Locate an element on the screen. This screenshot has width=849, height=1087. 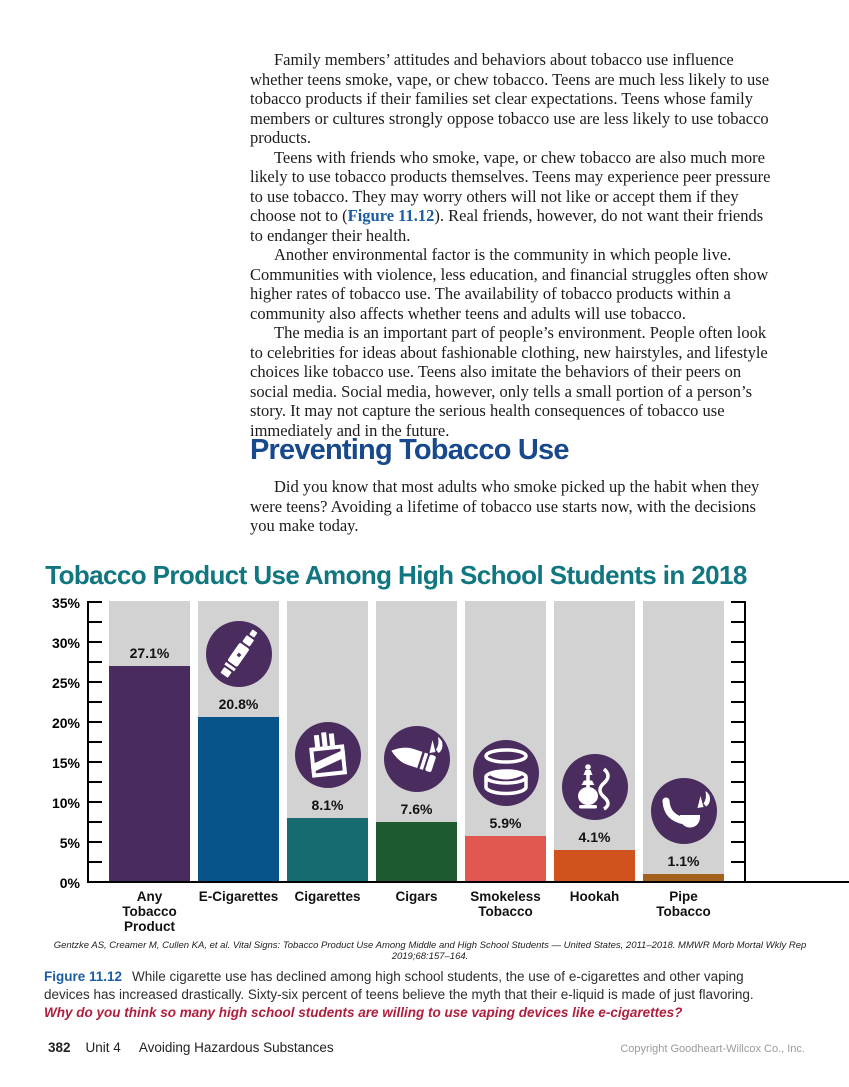
value-label-cigars: 7.6% is located at coordinates (416, 809).